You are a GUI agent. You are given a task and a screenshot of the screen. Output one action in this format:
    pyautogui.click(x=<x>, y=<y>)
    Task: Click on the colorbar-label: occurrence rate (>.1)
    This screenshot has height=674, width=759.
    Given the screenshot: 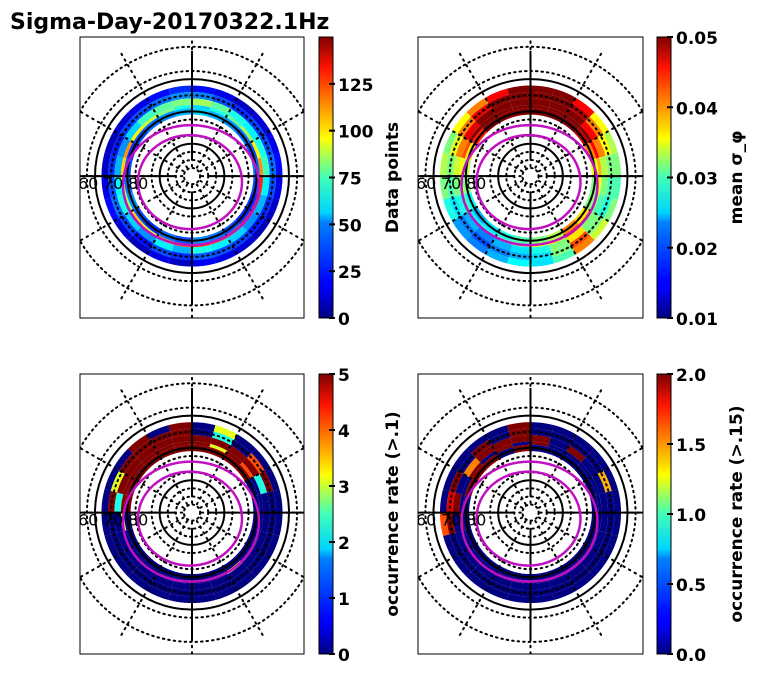 What is the action you would take?
    pyautogui.click(x=393, y=513)
    